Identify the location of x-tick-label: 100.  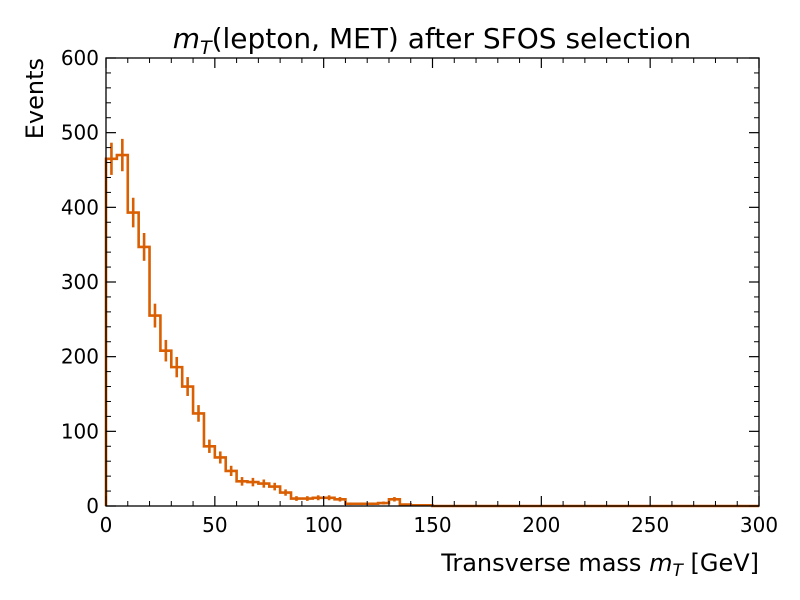
(324, 525).